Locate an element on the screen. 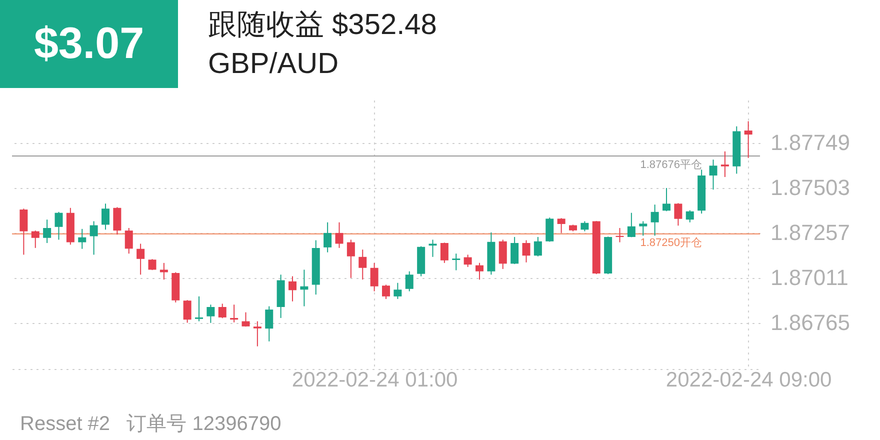  y-tick-label: 1.87503 is located at coordinates (810, 187).